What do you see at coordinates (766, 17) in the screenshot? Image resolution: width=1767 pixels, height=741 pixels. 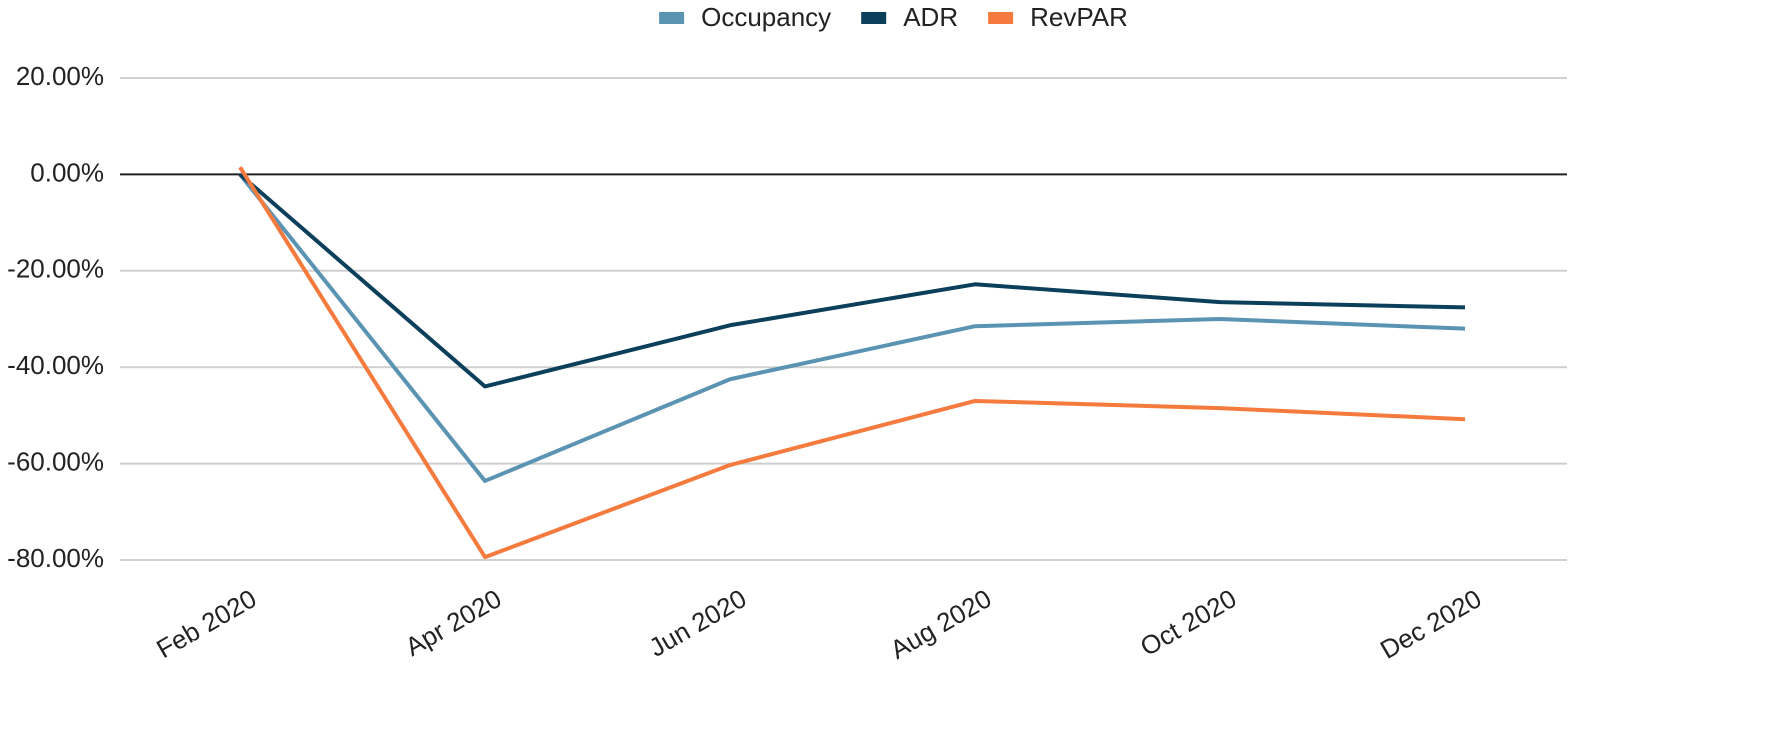 I see `legend-label: Occupancy` at bounding box center [766, 17].